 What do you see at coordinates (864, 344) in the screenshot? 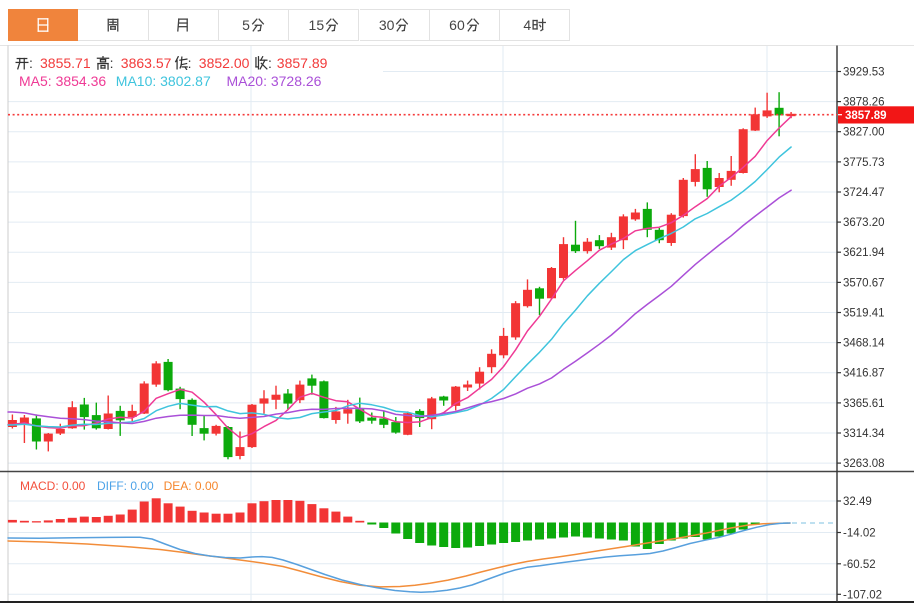
I see `svg-text: 3468.14` at bounding box center [864, 344].